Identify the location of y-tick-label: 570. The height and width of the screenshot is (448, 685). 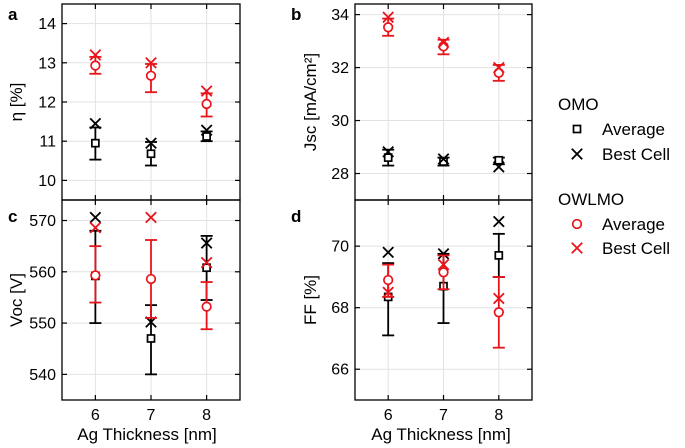
(42, 221).